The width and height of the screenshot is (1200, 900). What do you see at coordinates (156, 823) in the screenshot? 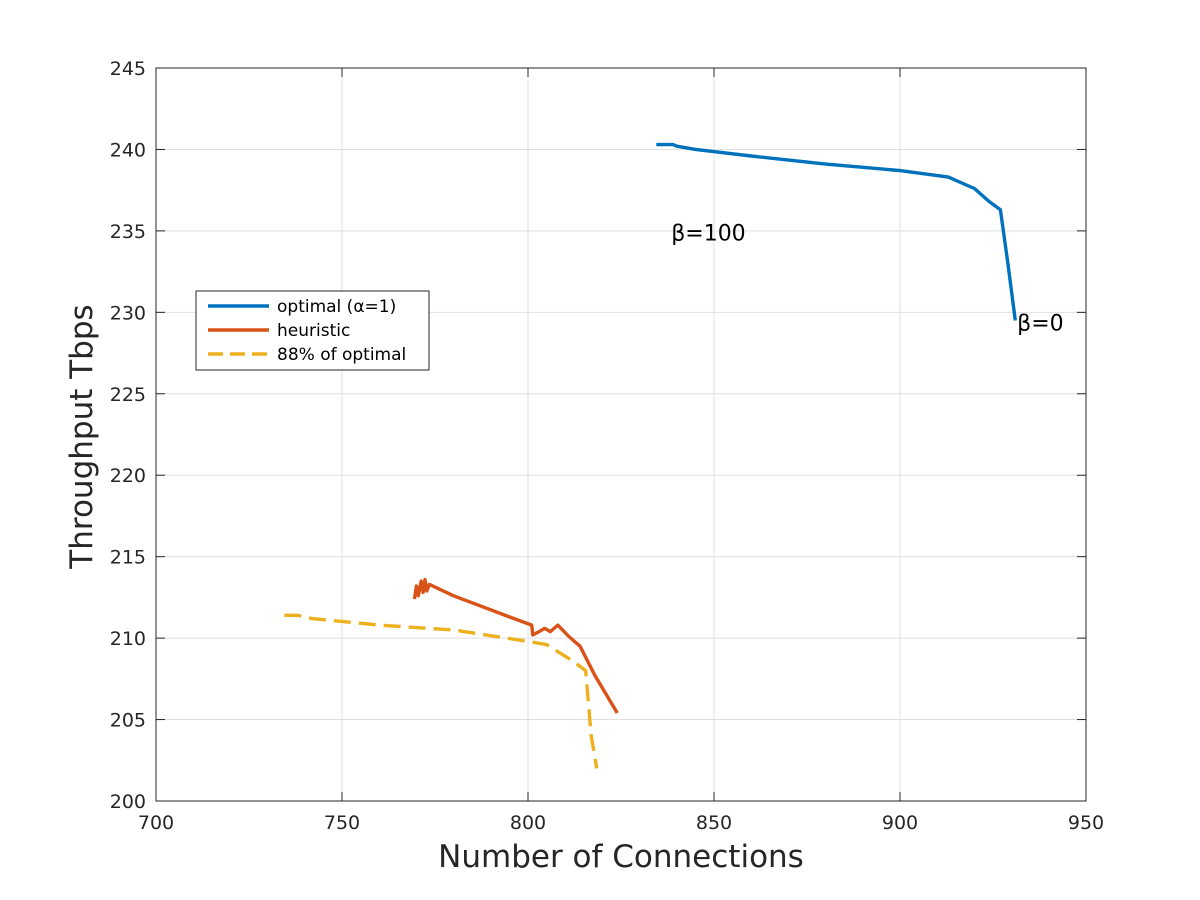
I see `x-tick-label: 700` at bounding box center [156, 823].